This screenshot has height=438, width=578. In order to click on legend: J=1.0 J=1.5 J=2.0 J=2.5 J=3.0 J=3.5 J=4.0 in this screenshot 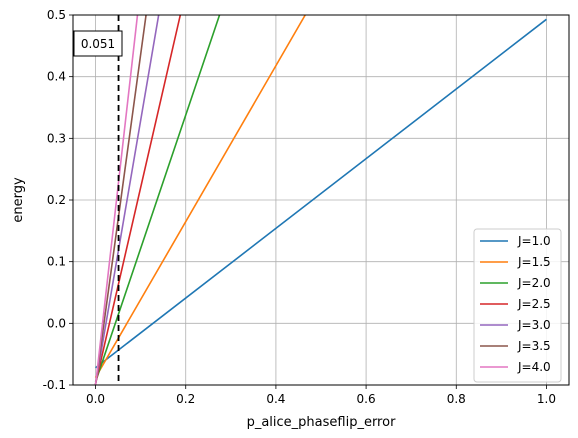, I will do `click(517, 305)`.